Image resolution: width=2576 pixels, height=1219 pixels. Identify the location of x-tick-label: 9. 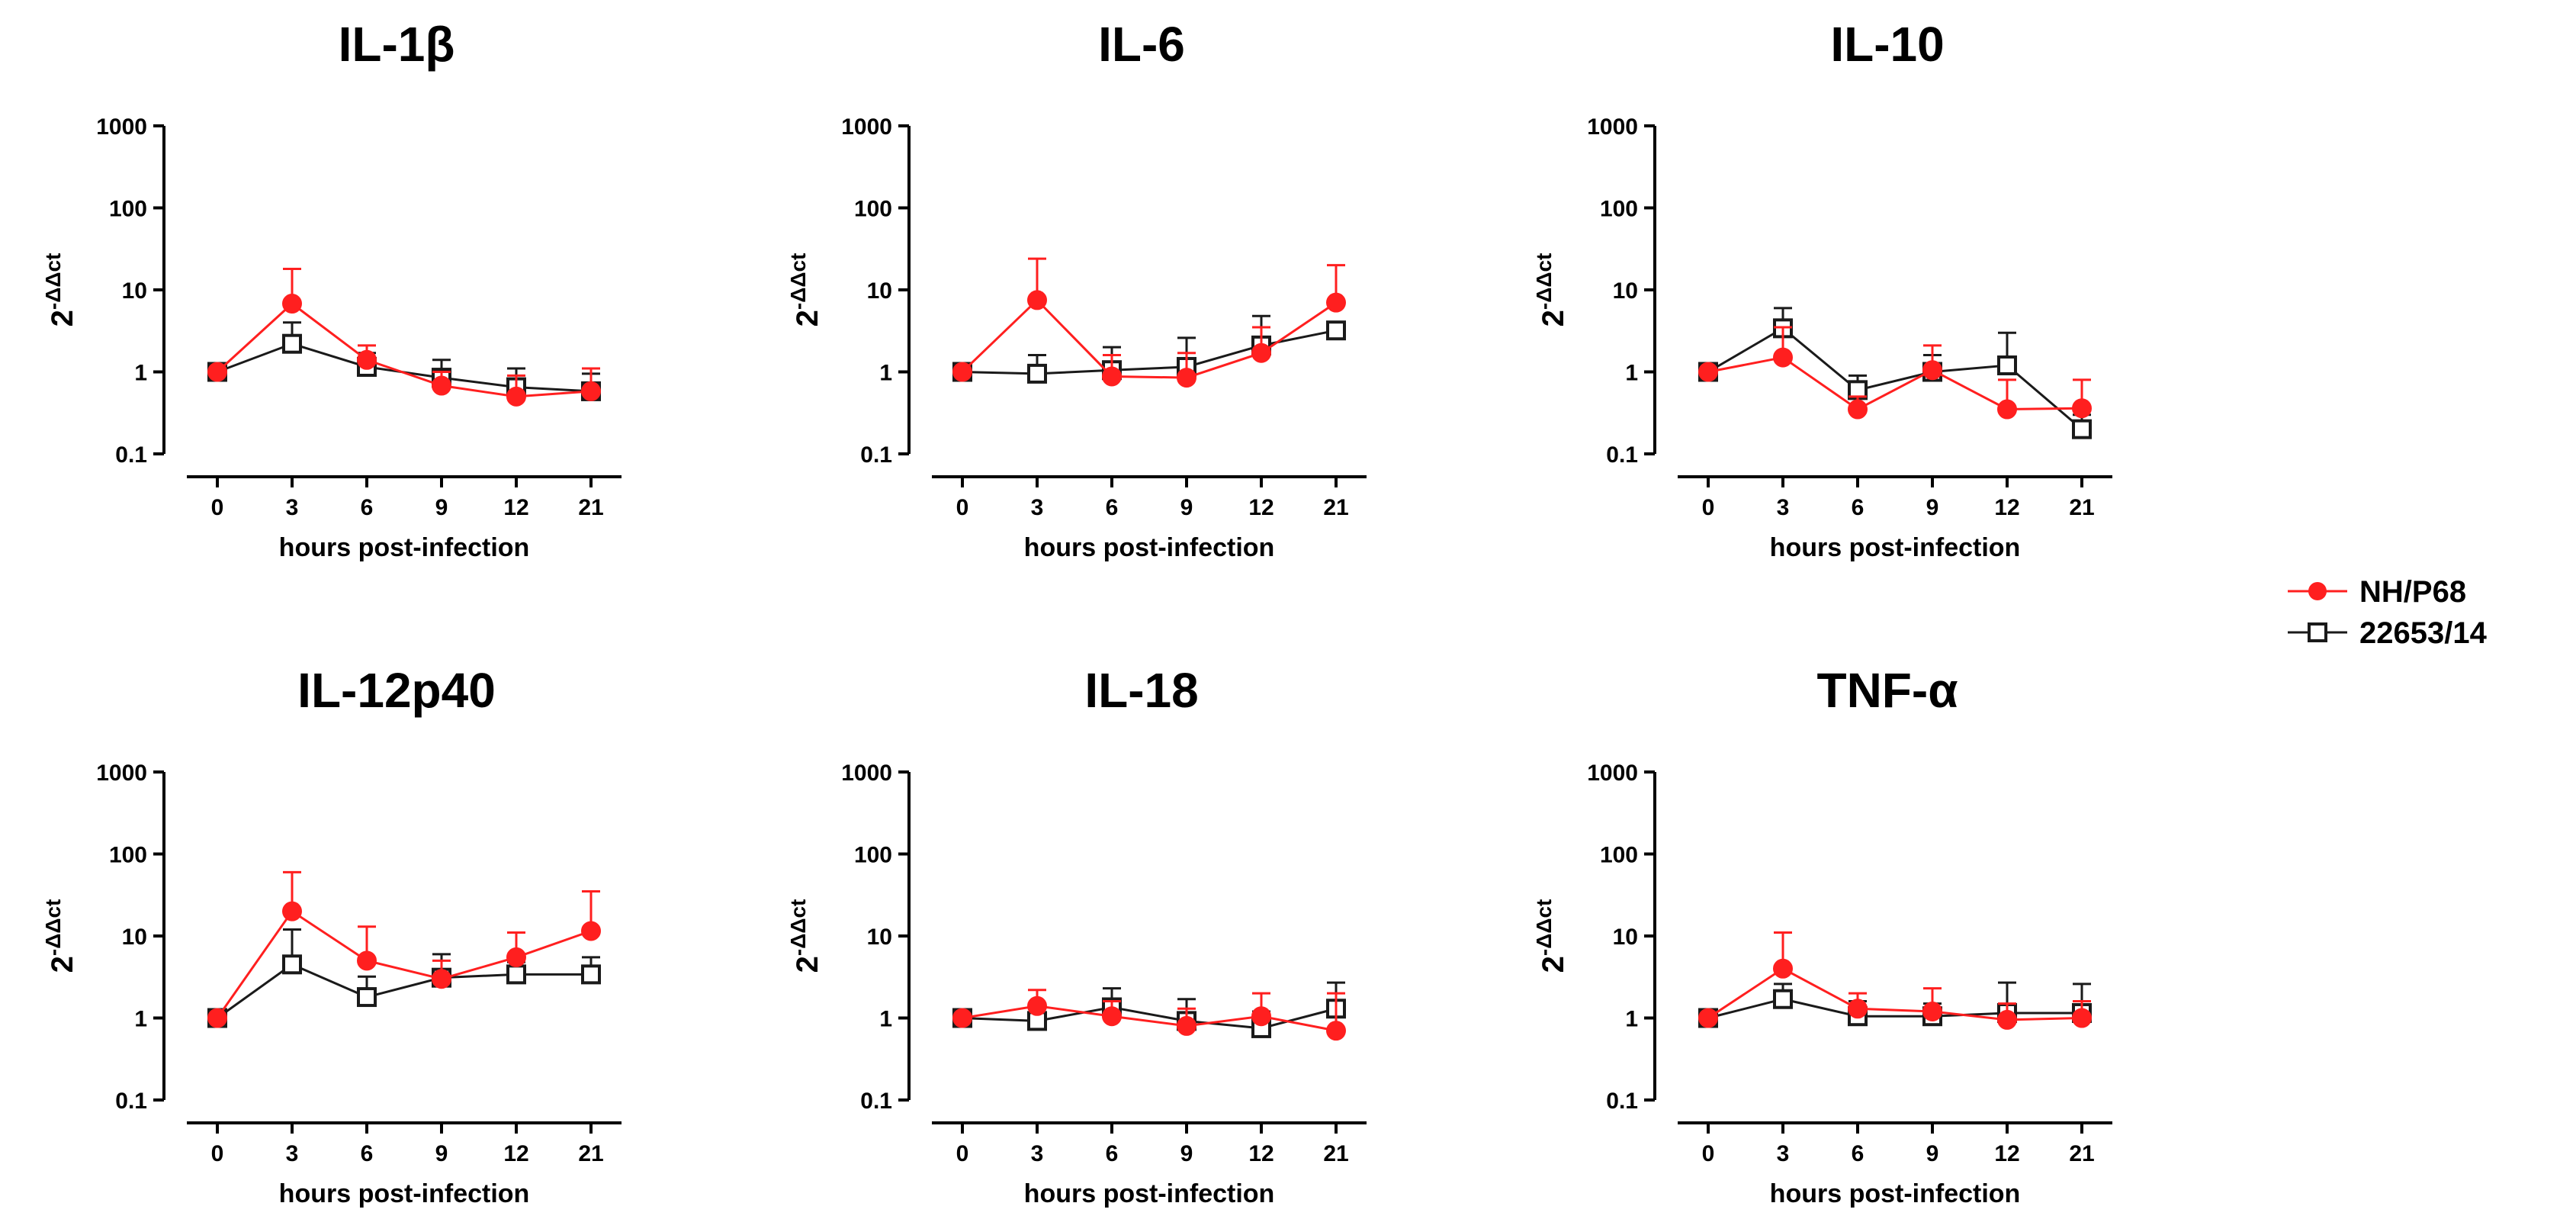
(1186, 1153).